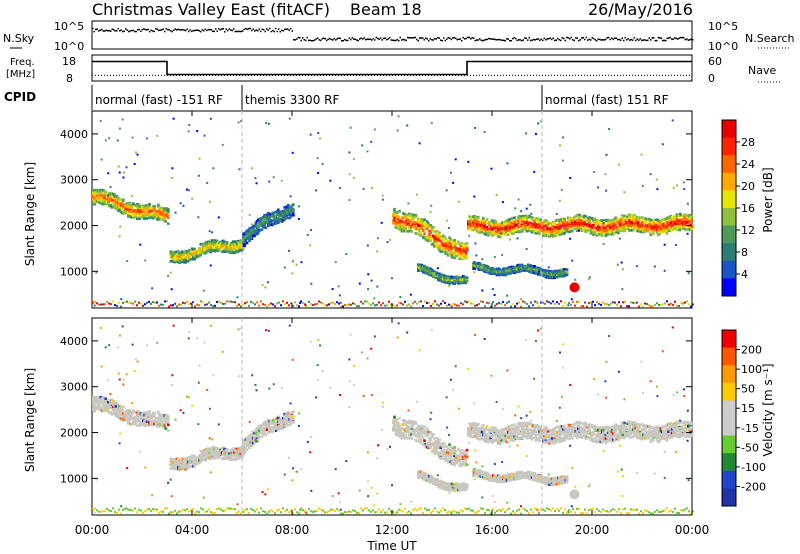 Image resolution: width=800 pixels, height=554 pixels. What do you see at coordinates (744, 252) in the screenshot?
I see `colorbar-tick-label: 8` at bounding box center [744, 252].